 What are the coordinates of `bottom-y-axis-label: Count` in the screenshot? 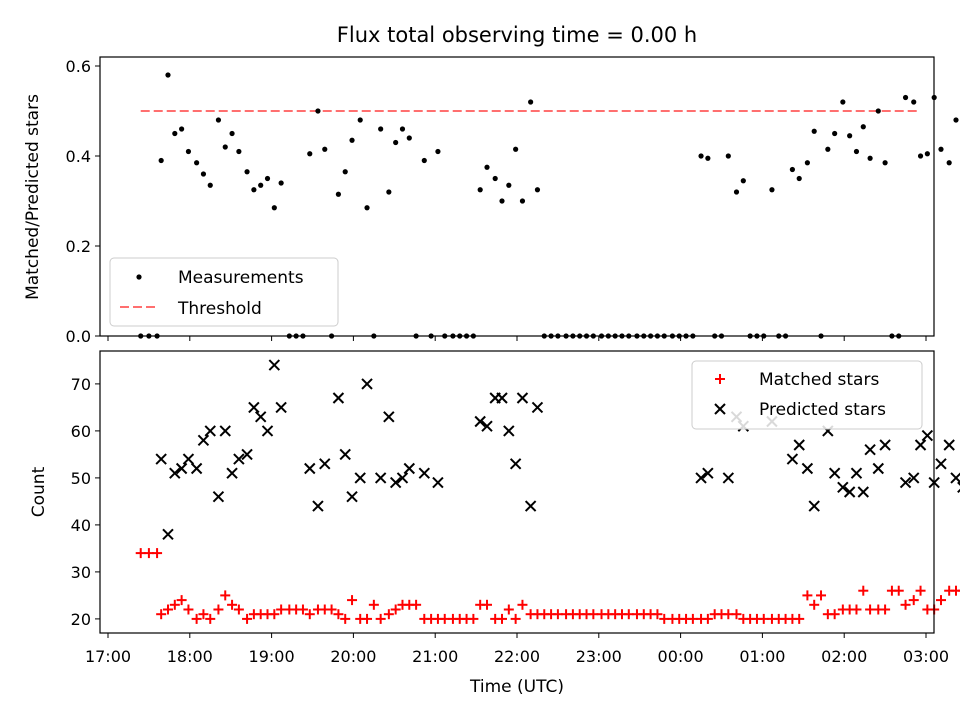 It's located at (39, 491).